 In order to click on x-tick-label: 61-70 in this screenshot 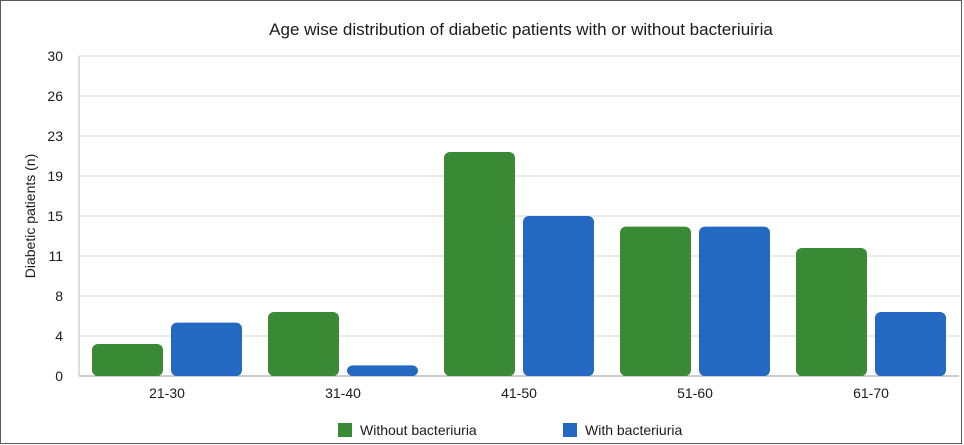, I will do `click(871, 393)`.